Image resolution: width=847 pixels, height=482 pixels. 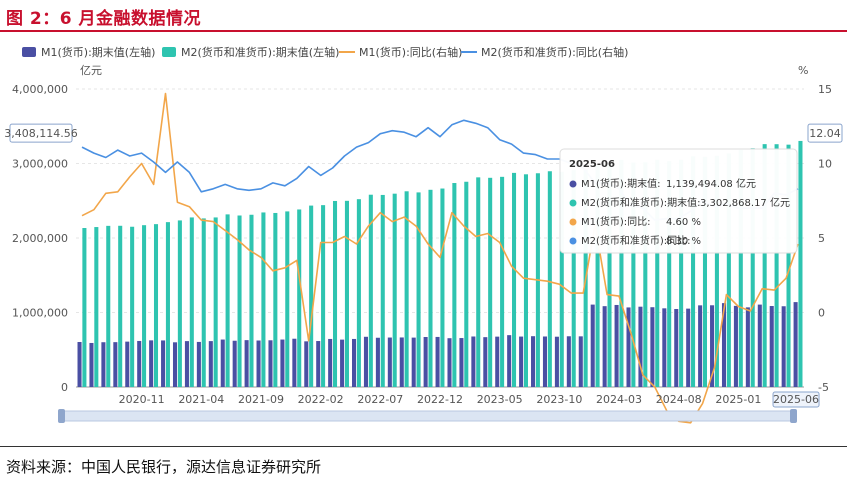 I want to click on axis-pointers: 3,408,114.56 12.04, so click(x=423, y=133).